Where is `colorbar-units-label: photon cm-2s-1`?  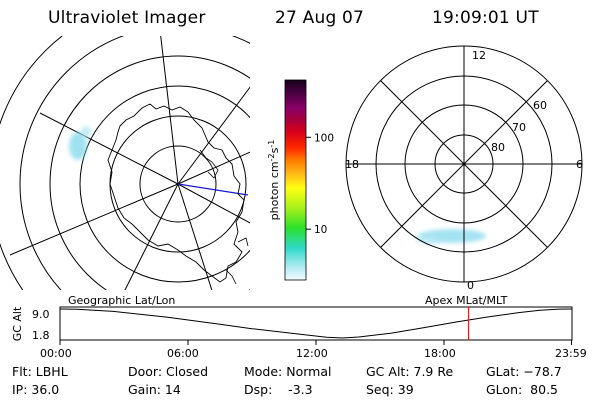 colorbar-units-label: photon cm-2s-1 is located at coordinates (274, 180).